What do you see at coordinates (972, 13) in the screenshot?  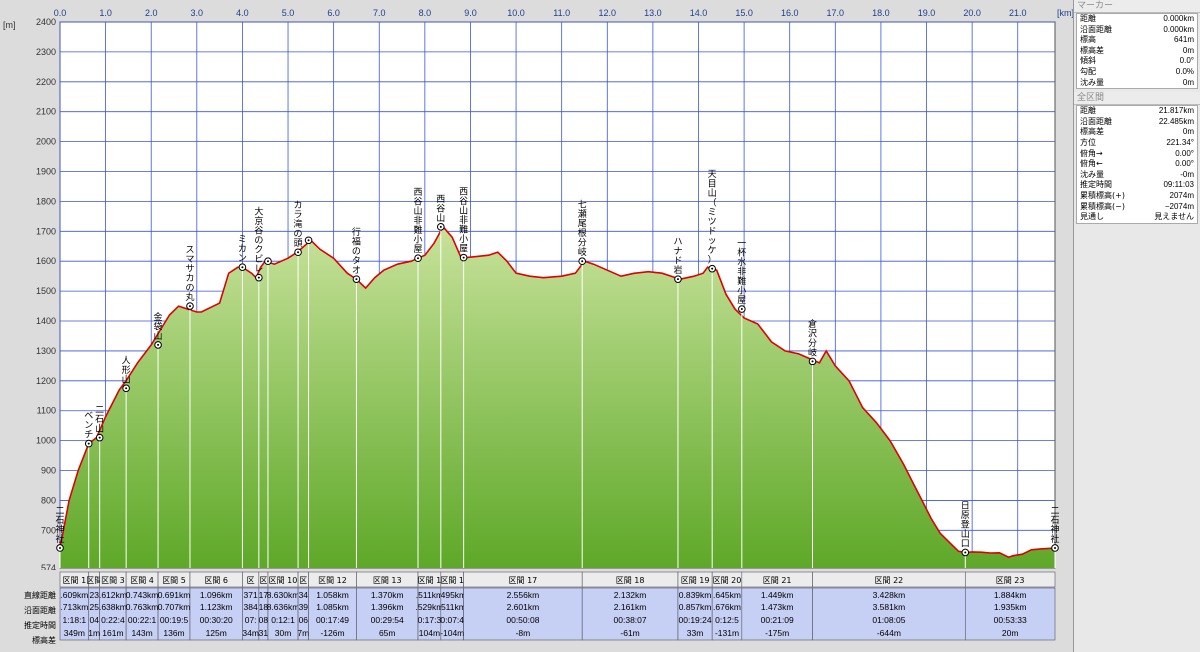 I see `x-tick-label: 20.0` at bounding box center [972, 13].